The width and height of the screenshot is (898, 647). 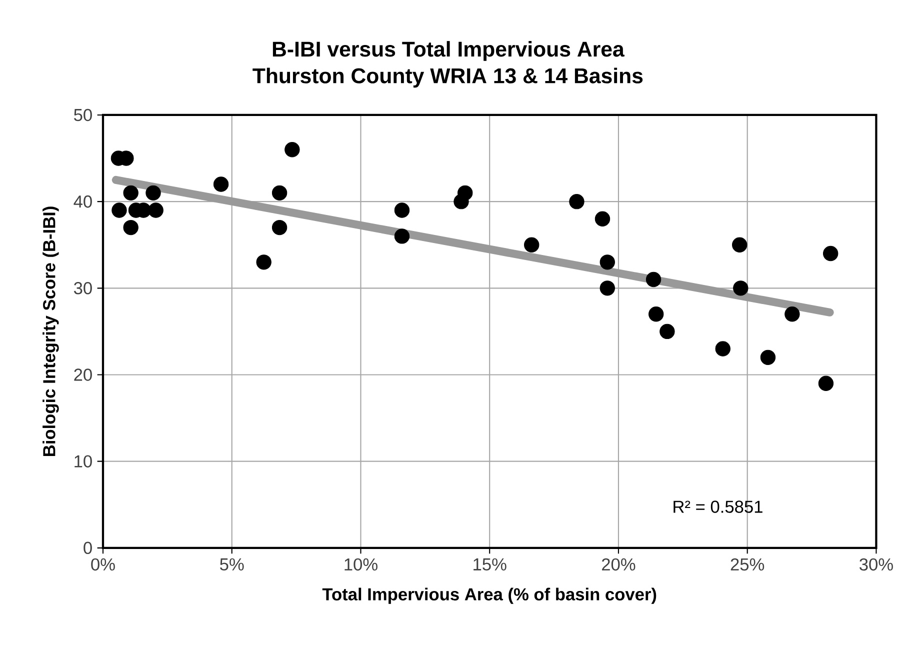 What do you see at coordinates (83, 374) in the screenshot?
I see `y-tick-label: 20` at bounding box center [83, 374].